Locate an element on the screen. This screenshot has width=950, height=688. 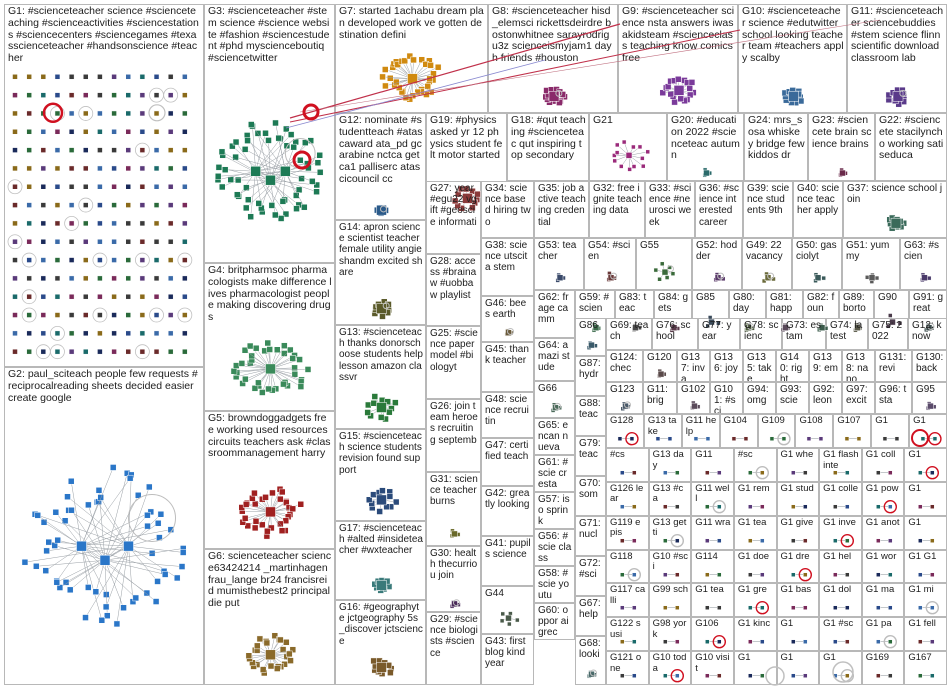
group-box-g28: G28: access #brainaw #uobbaw playlist is located at coordinates (453, 290).